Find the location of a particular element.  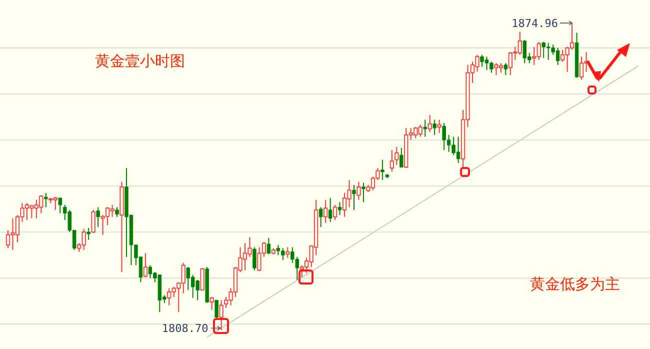

annotation: 黄金低多为主 is located at coordinates (575, 284).